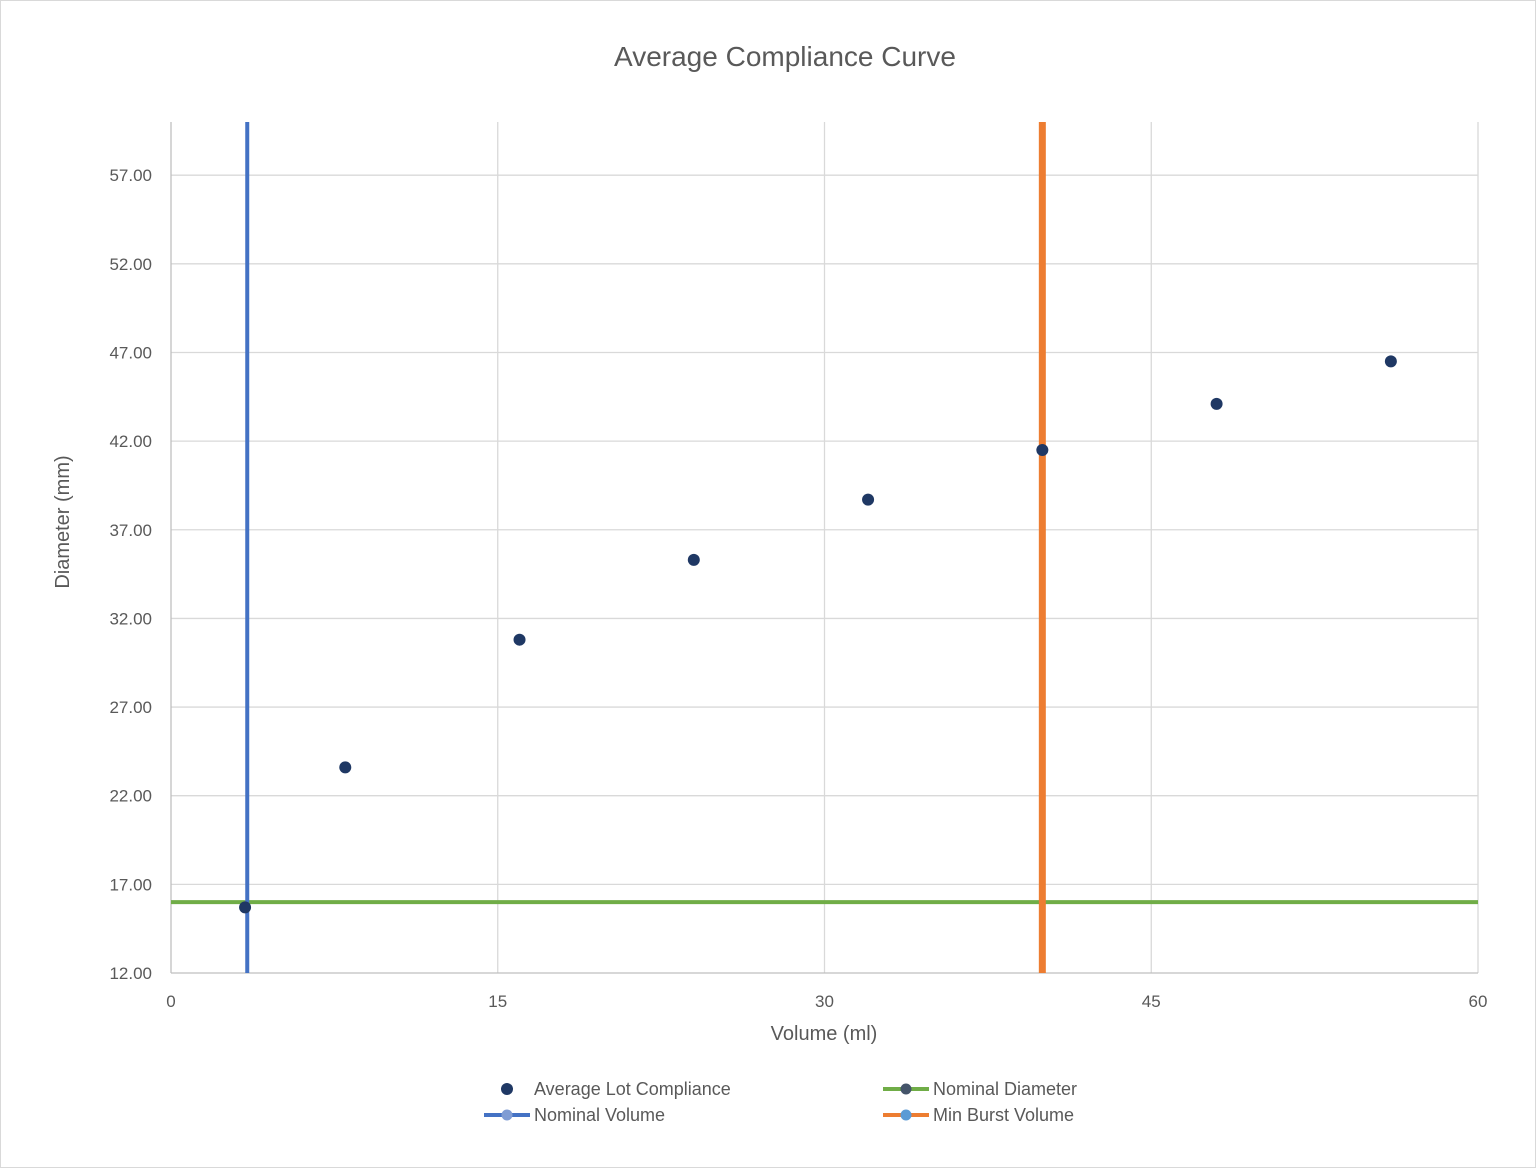 The image size is (1536, 1168). What do you see at coordinates (130, 264) in the screenshot?
I see `y-tick-label: 52.00` at bounding box center [130, 264].